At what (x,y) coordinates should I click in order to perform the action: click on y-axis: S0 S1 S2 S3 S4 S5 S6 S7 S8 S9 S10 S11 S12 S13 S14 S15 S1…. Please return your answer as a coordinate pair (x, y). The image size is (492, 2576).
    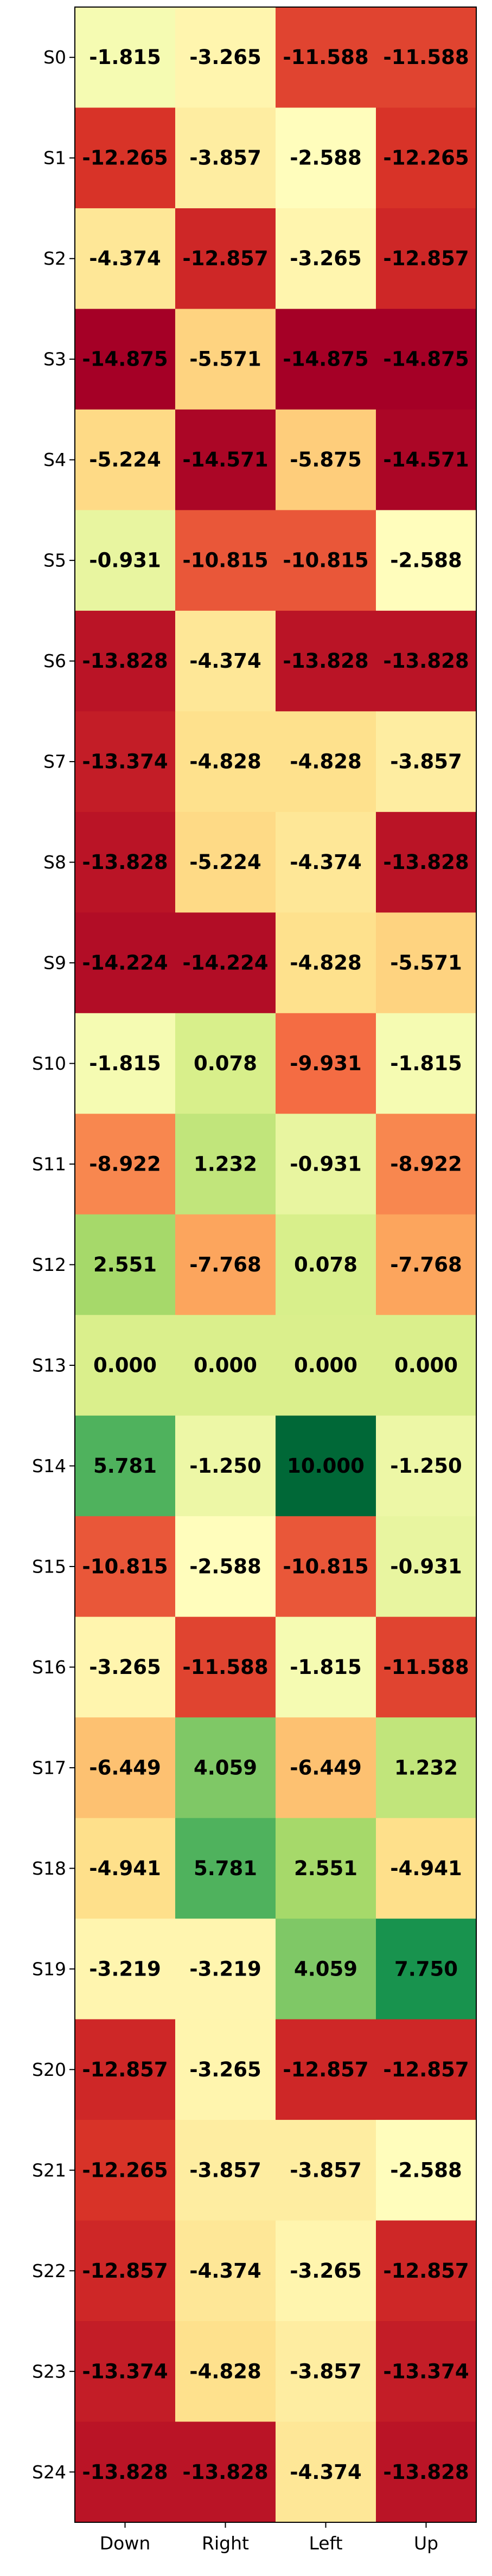
    Looking at the image, I should click on (53, 1265).